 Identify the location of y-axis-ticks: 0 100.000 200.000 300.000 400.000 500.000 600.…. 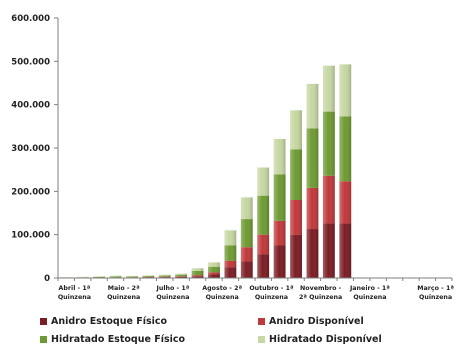
(34, 149).